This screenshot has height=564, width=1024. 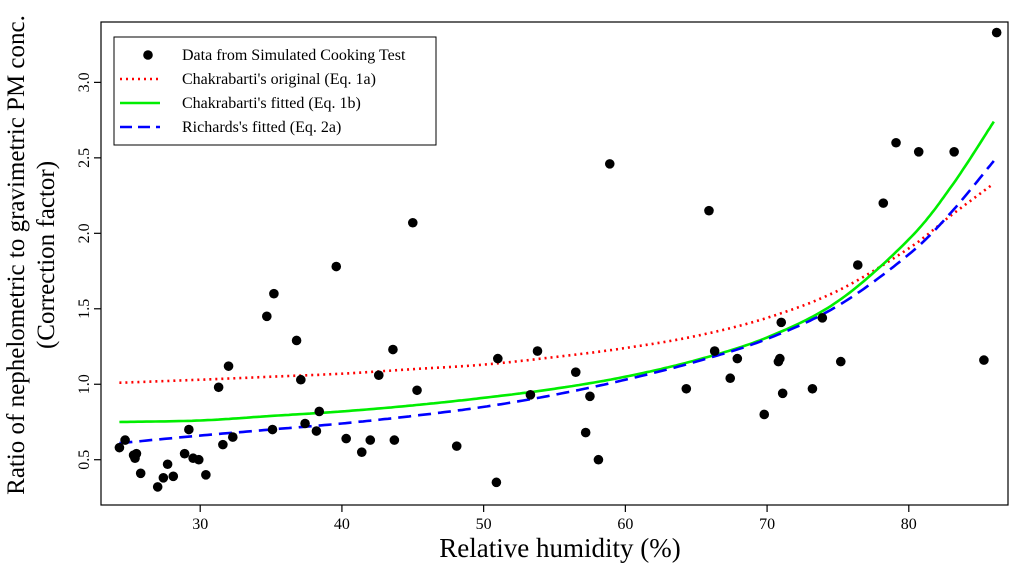 What do you see at coordinates (271, 103) in the screenshot?
I see `legend-label-chakrabarti-fitted: Chakrabarti's fitted (Eq. 1b)` at bounding box center [271, 103].